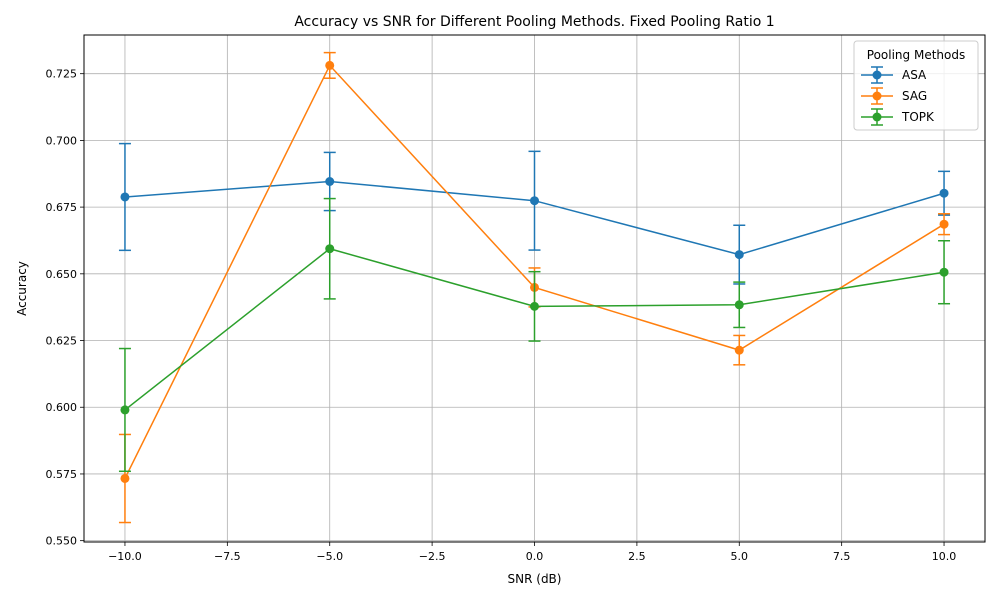 The height and width of the screenshot is (600, 1000). I want to click on x-tick-label: 2.5, so click(637, 556).